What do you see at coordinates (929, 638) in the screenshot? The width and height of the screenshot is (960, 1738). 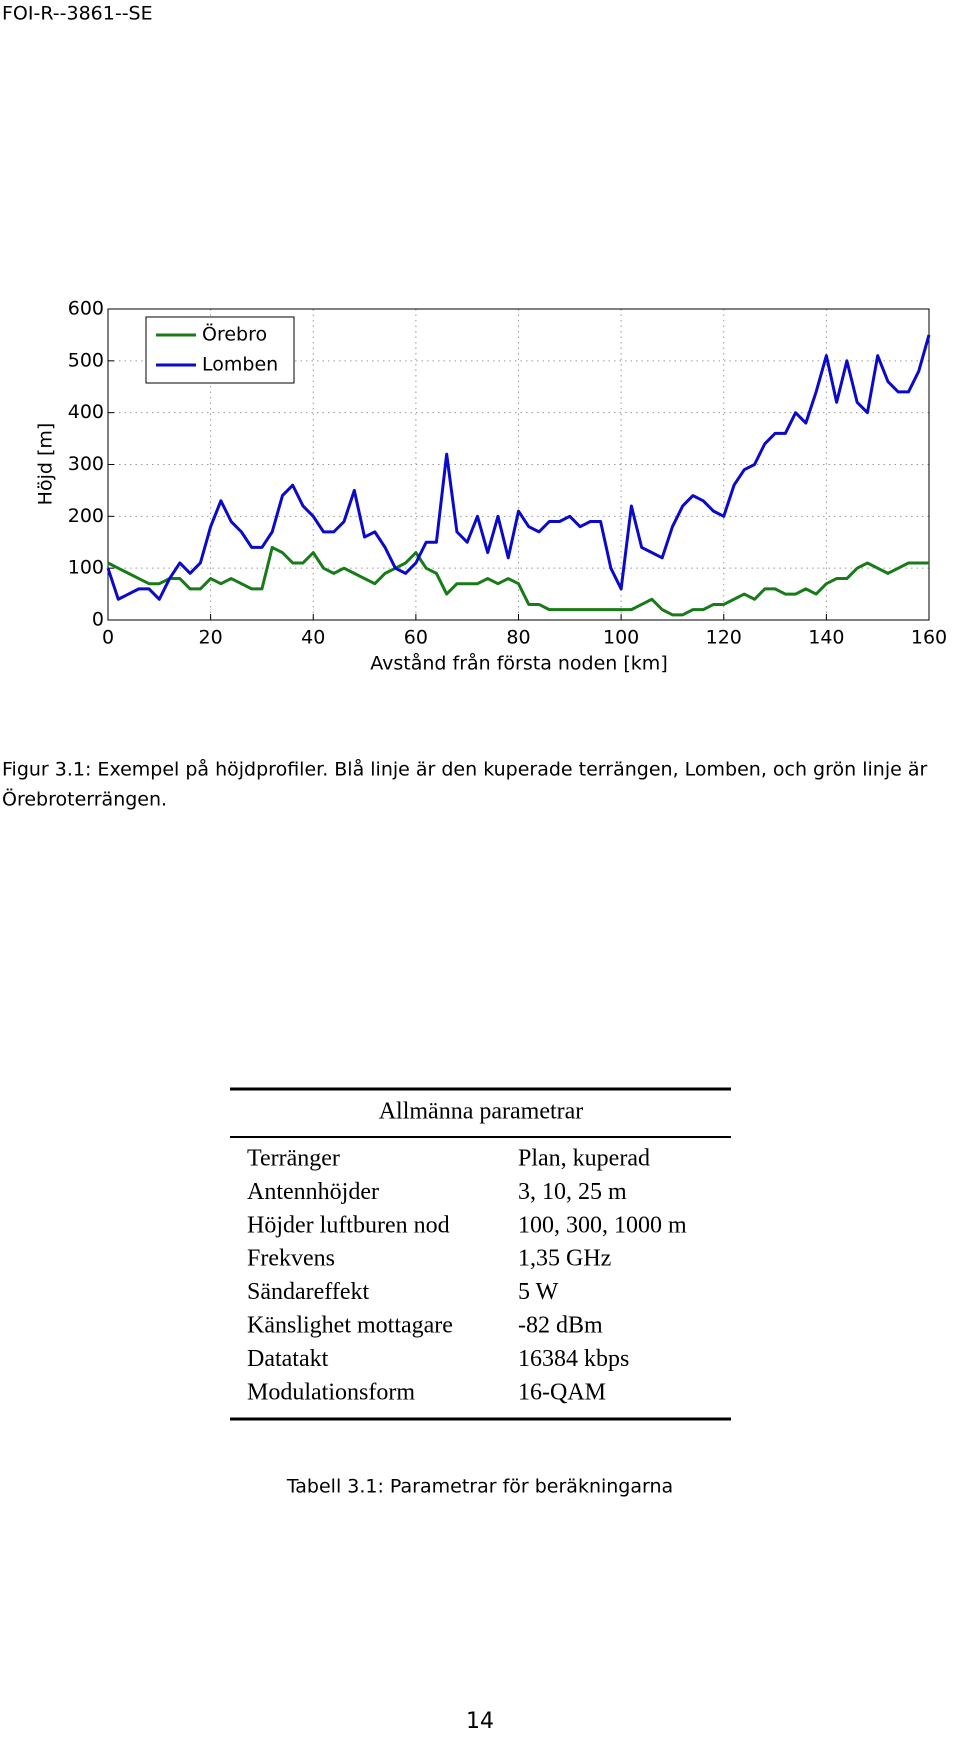 I see `x-tick-label: 160` at bounding box center [929, 638].